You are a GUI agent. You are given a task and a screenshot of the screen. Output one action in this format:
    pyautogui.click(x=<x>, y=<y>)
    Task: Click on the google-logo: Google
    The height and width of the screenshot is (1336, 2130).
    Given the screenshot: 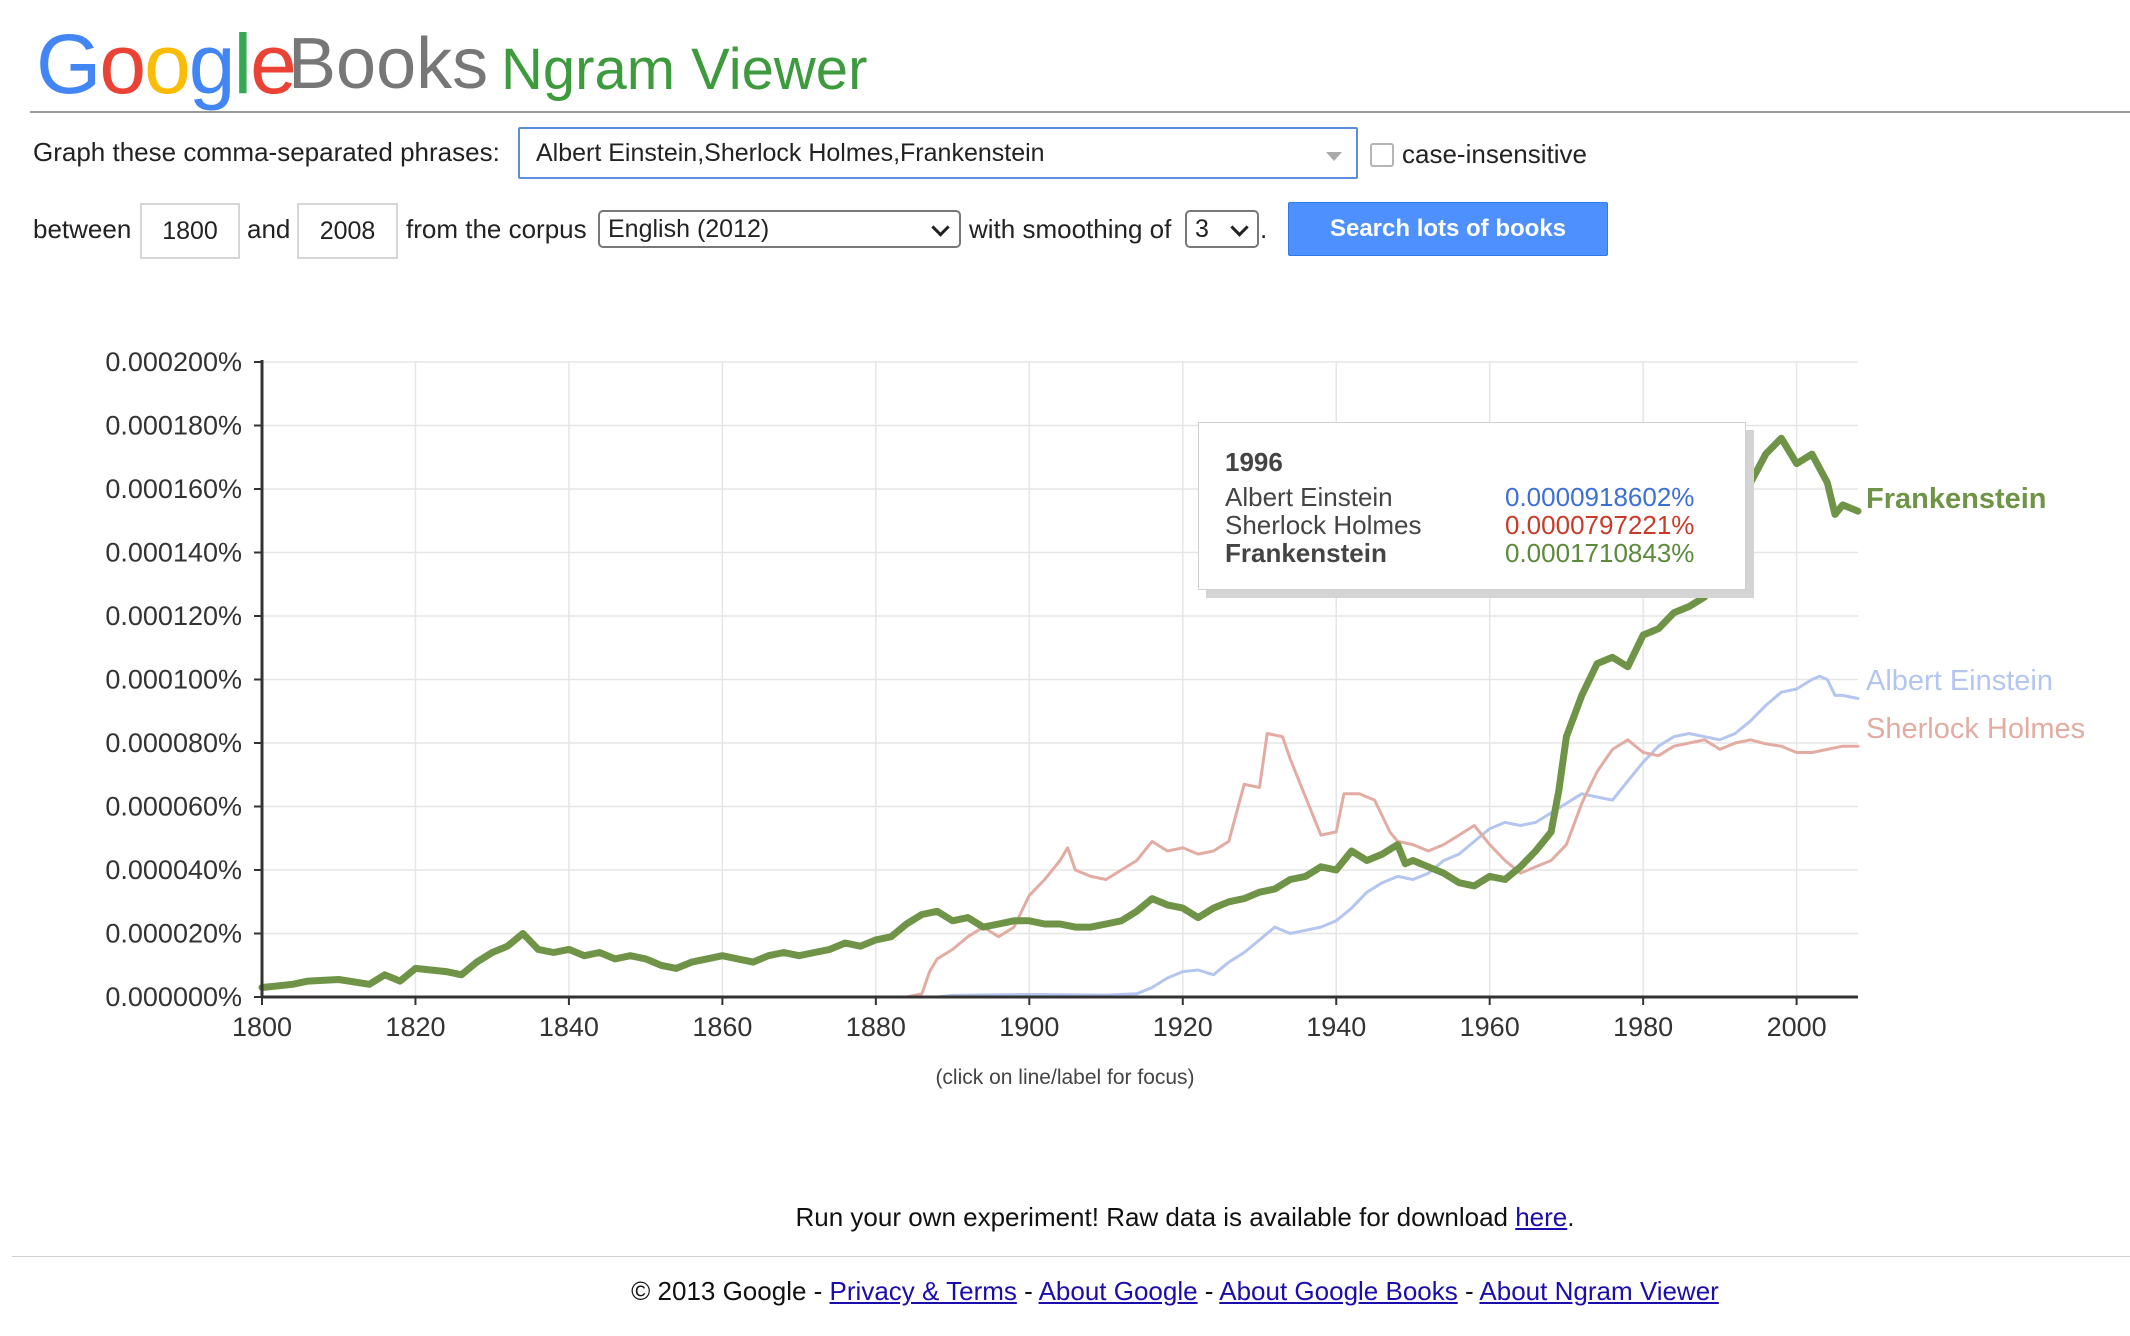 What is the action you would take?
    pyautogui.click(x=166, y=64)
    